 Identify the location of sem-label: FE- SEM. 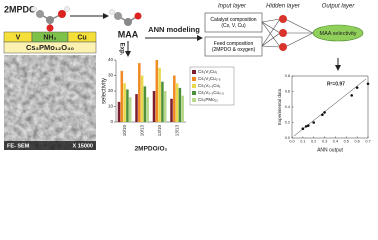
(18, 146).